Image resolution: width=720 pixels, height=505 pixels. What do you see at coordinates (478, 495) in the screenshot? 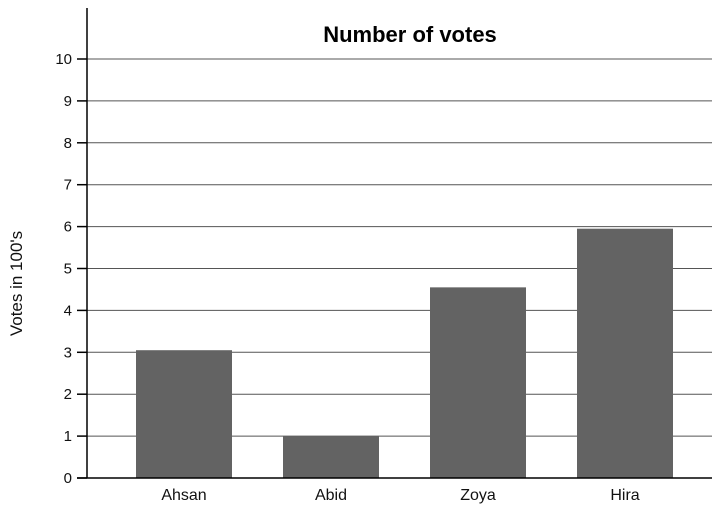
I see `x-tick-label-zoya: Zoya` at bounding box center [478, 495].